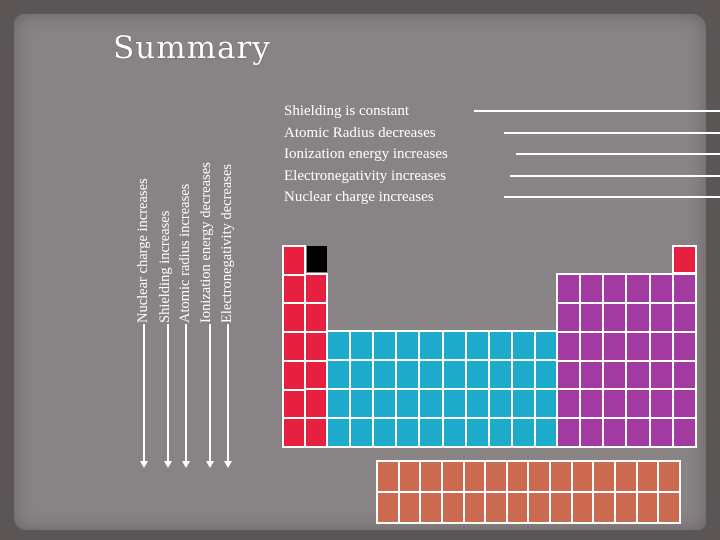 This screenshot has height=540, width=720. Describe the element at coordinates (185, 253) in the screenshot. I see `vertical-trend-label: Atomic radius increases` at that location.